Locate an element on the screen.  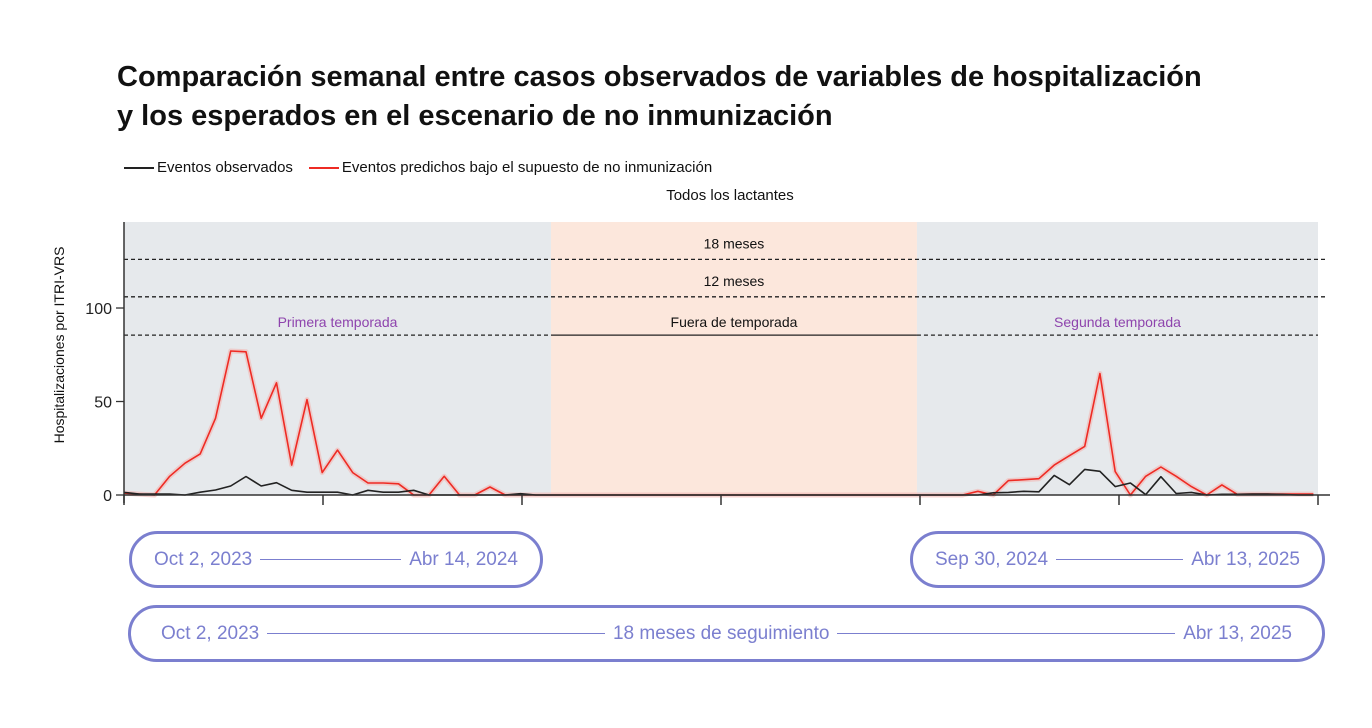
y-tick-label: 50 is located at coordinates (103, 403).